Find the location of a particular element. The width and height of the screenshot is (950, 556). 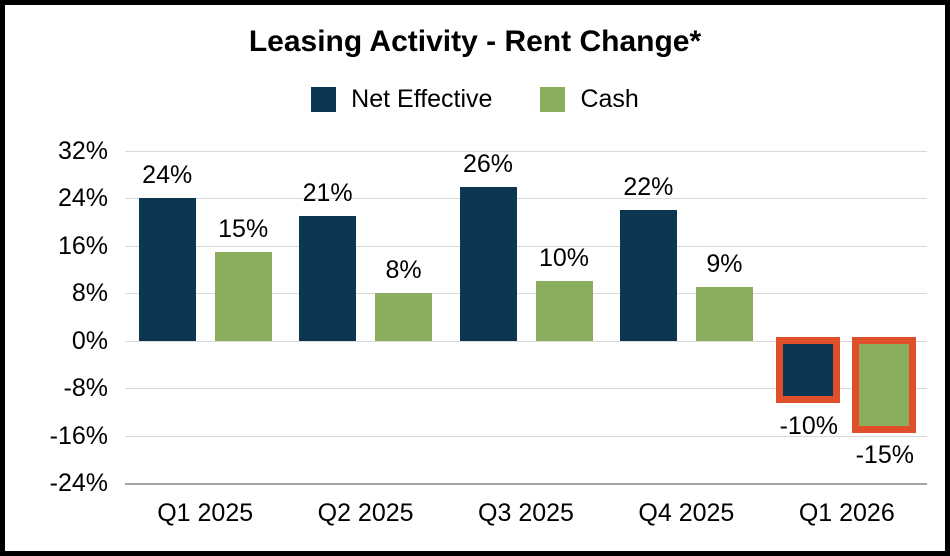

bar-value-label: 15% is located at coordinates (243, 228).